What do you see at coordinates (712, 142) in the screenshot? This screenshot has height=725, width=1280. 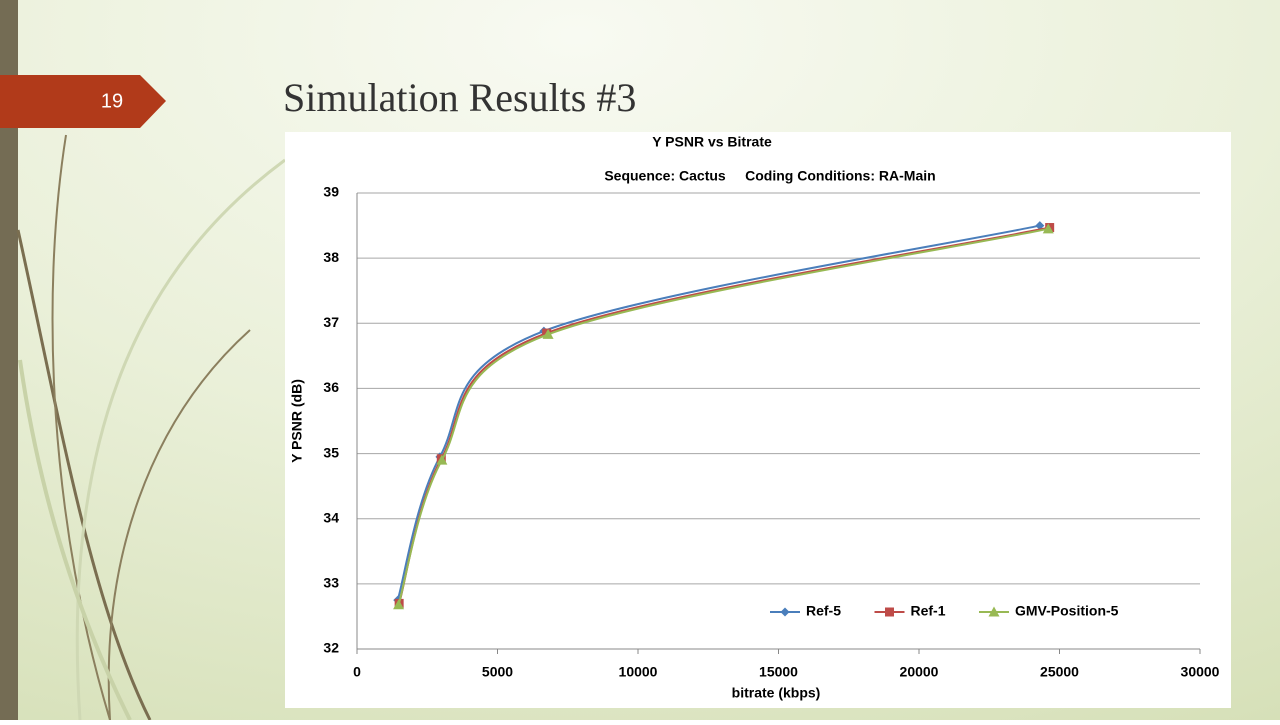 I see `chart-title: Y PSNR vs Bitrate` at bounding box center [712, 142].